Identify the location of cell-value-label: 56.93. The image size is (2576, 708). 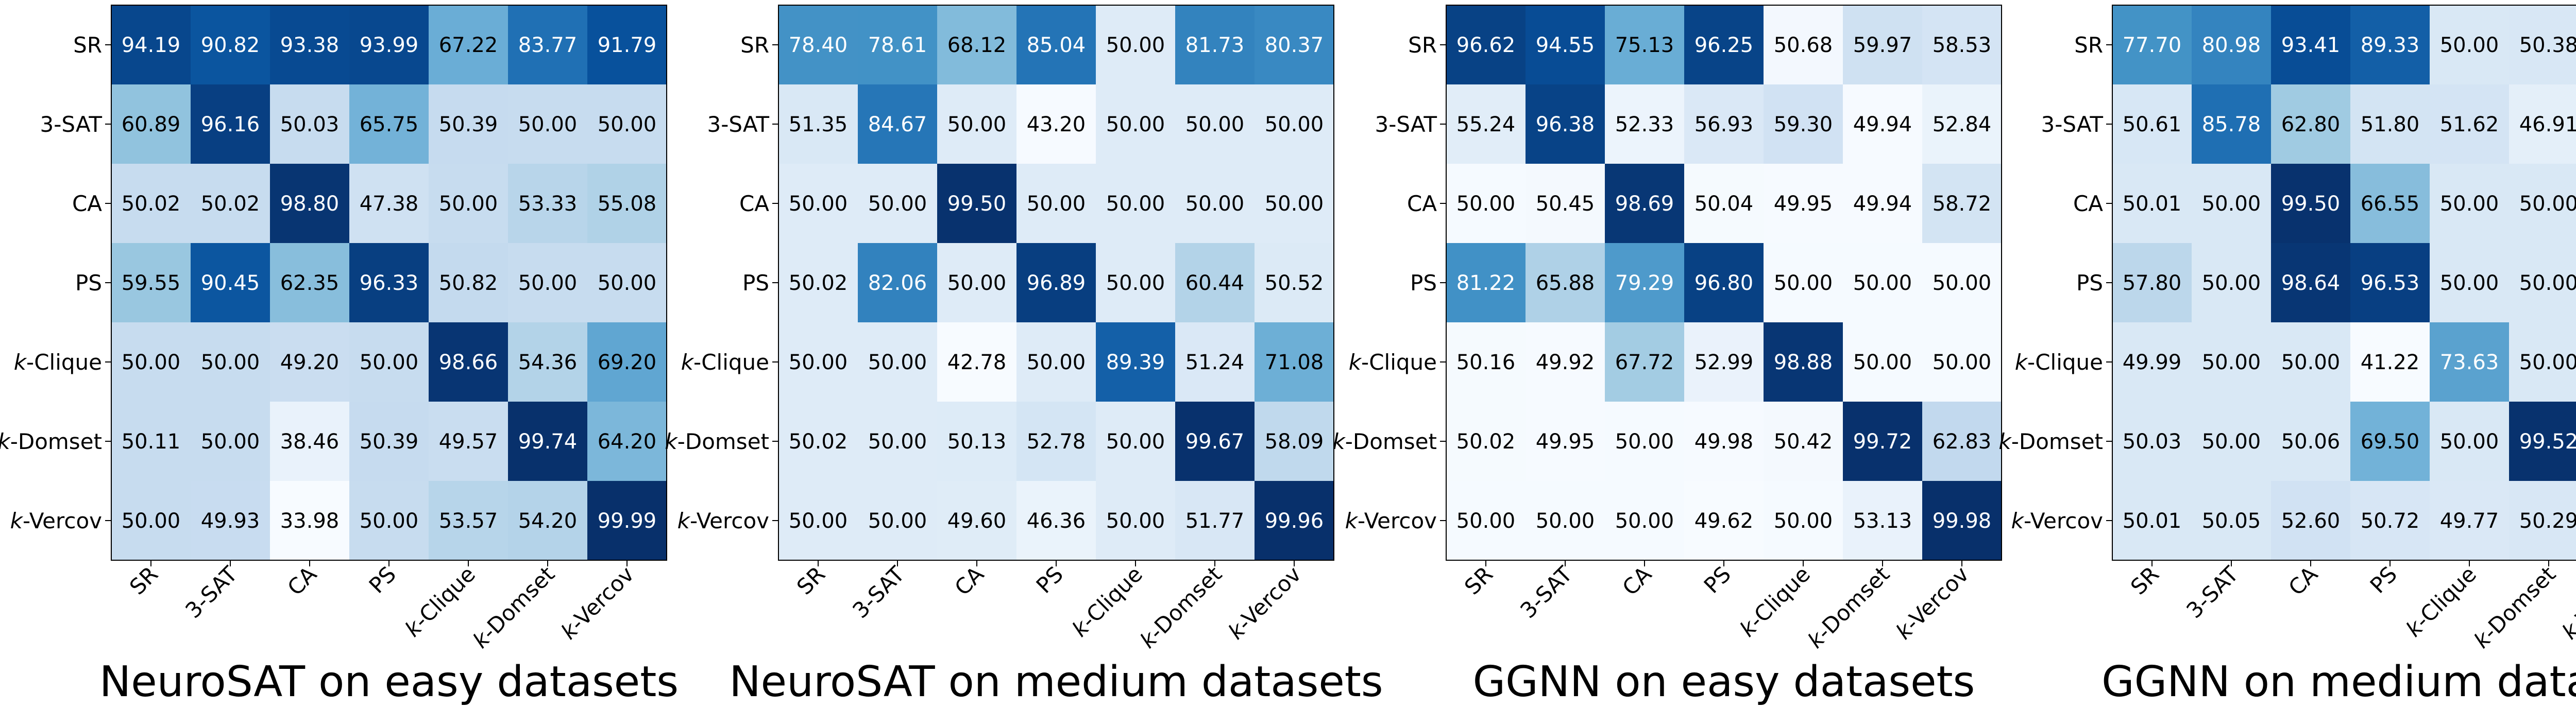
(1724, 124).